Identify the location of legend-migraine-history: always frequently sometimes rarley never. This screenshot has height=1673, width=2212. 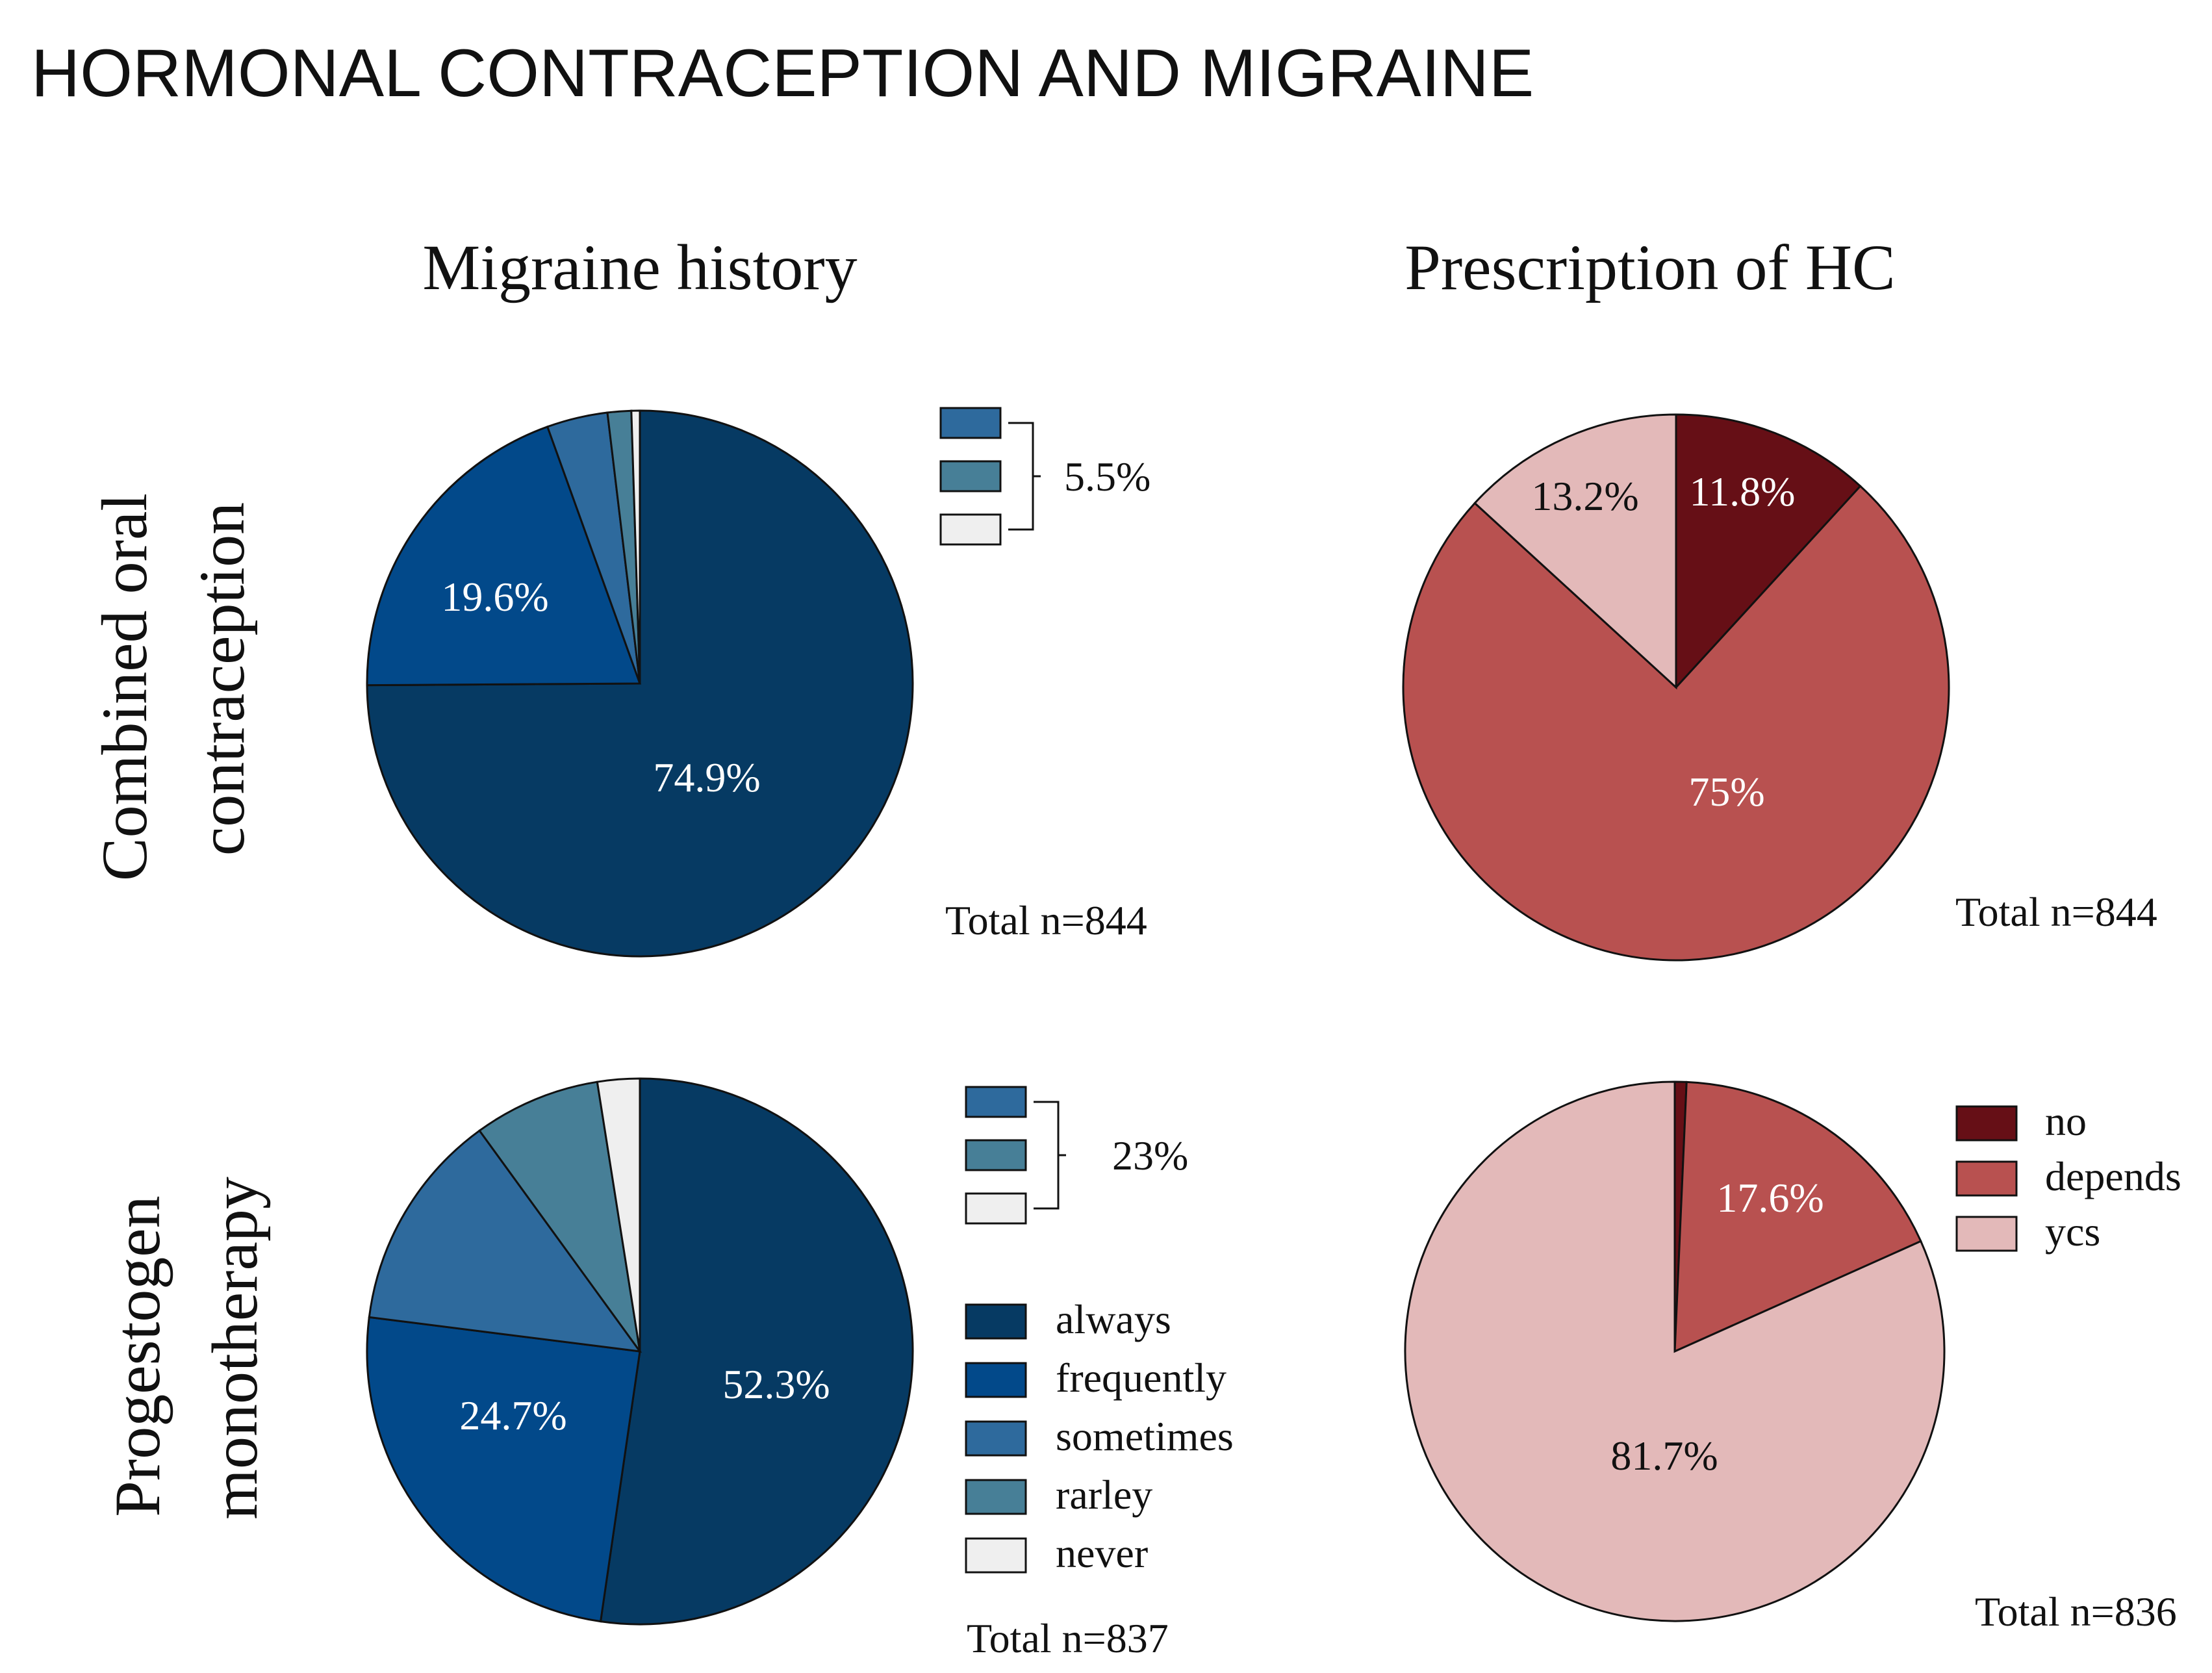
(1099, 1436).